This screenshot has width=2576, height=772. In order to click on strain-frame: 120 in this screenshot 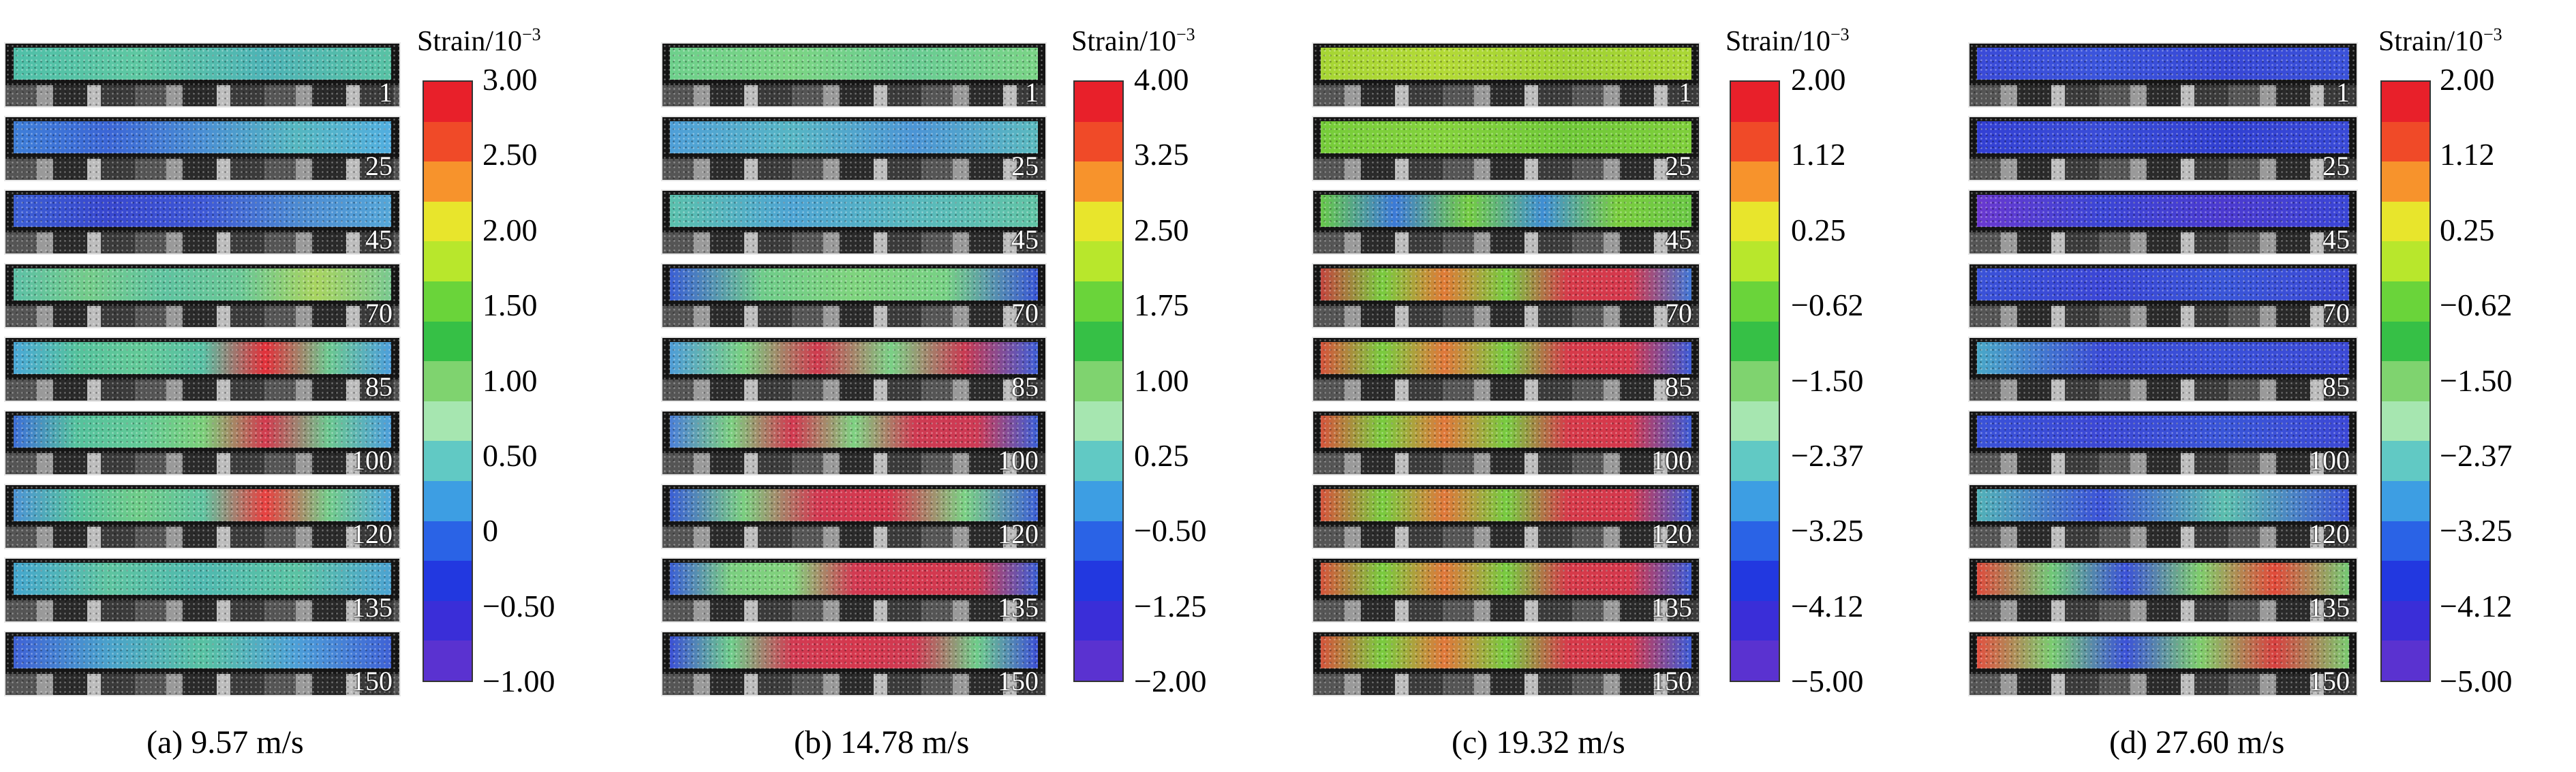, I will do `click(1506, 516)`.